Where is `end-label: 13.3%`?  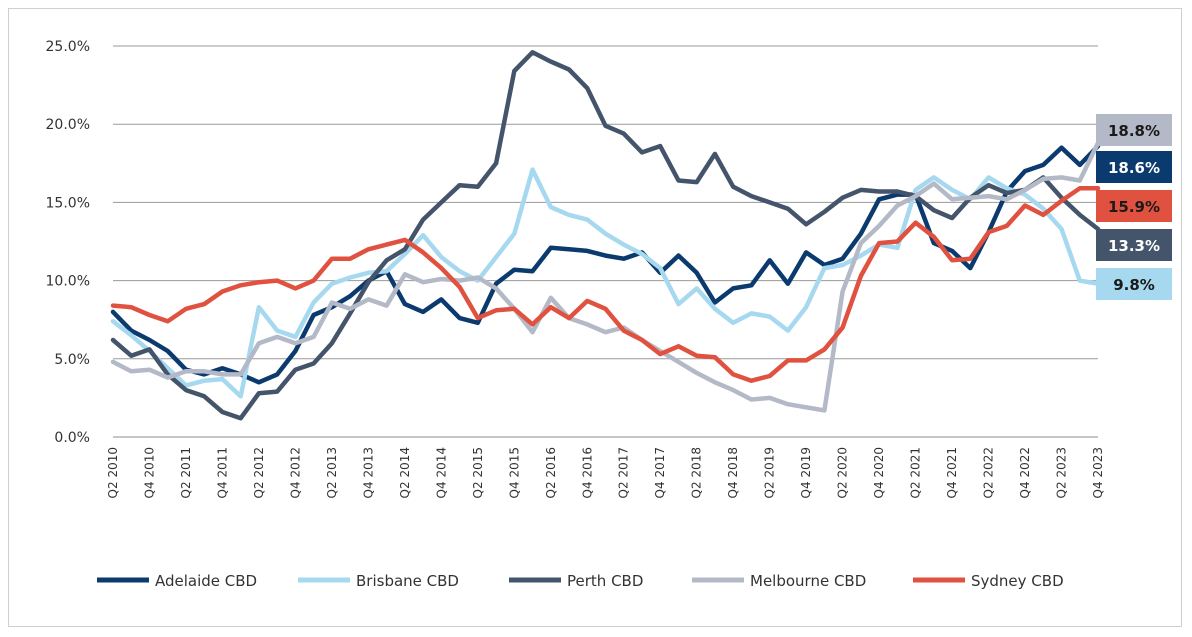
end-label: 13.3% is located at coordinates (1134, 246).